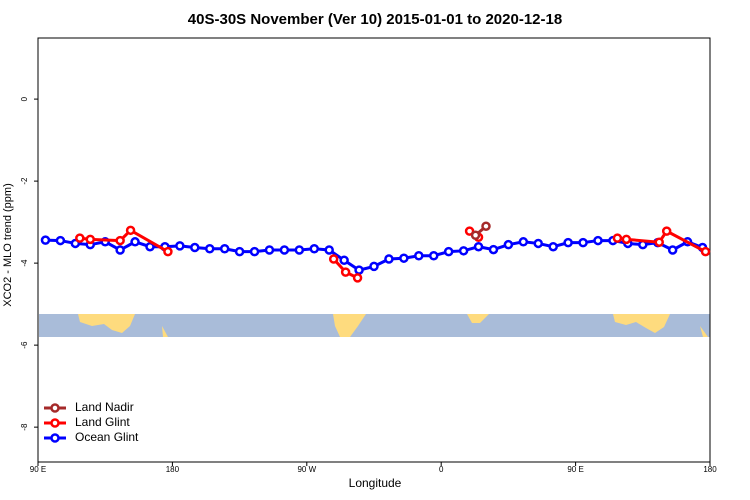  Describe the element at coordinates (375, 483) in the screenshot. I see `x-axis-label: Longitude` at that location.